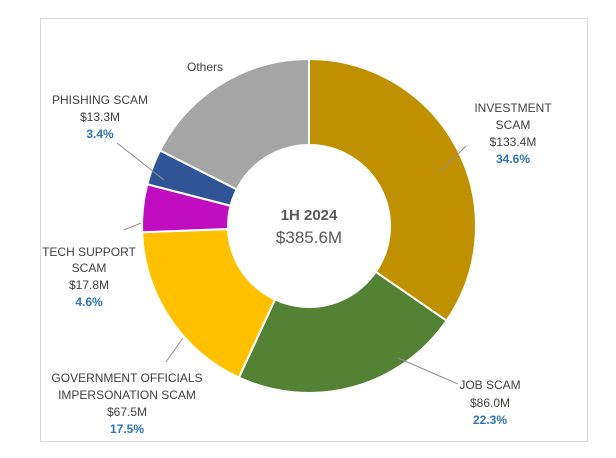 This screenshot has height=458, width=616. I want to click on leader-line-phishing, so click(140, 161).